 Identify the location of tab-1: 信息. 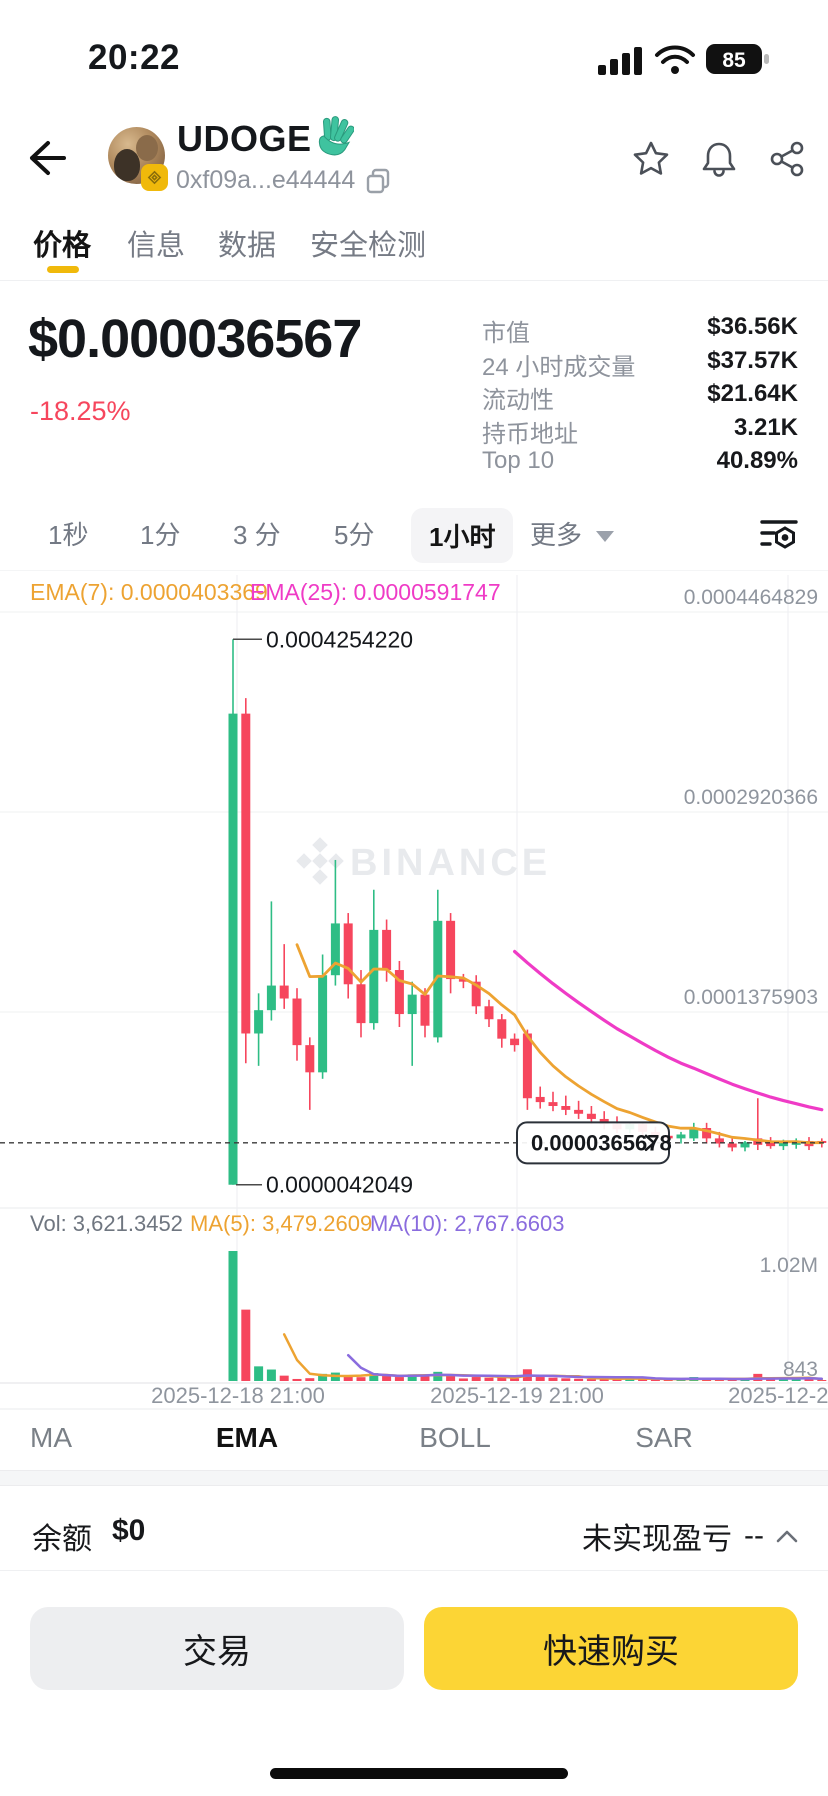
(156, 243).